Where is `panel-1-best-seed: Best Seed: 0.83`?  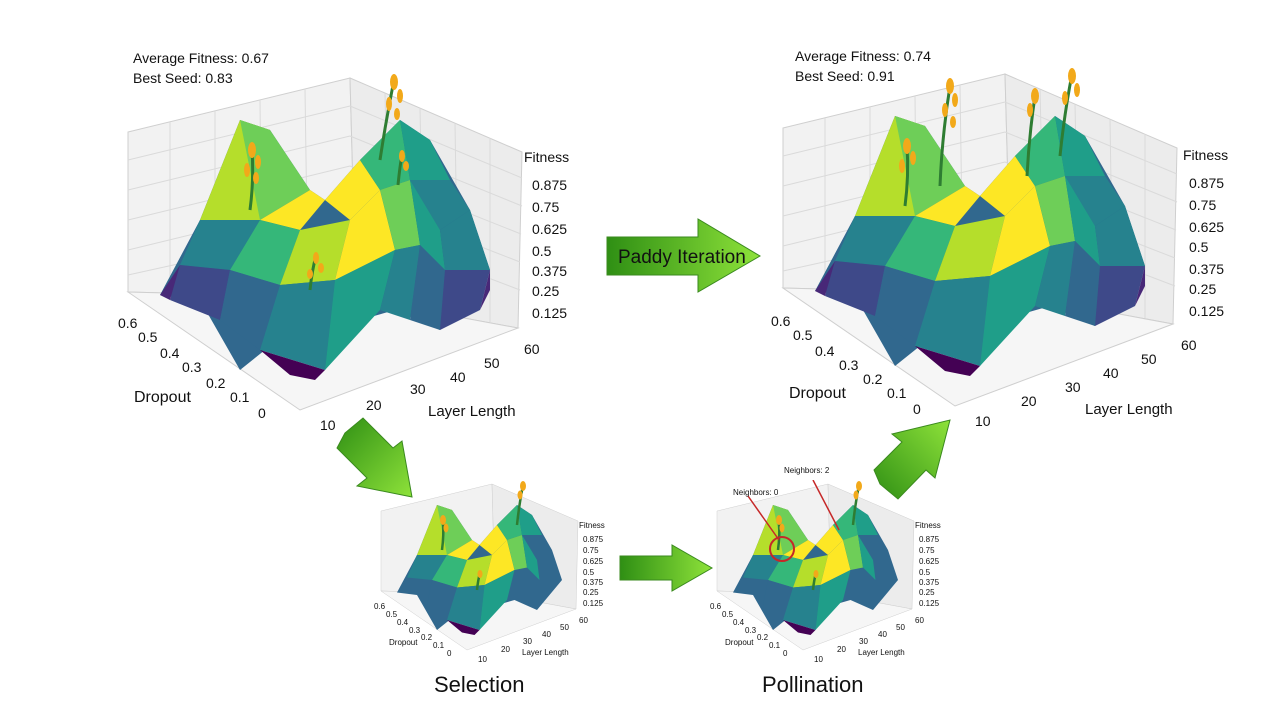
panel-1-best-seed: Best Seed: 0.83 is located at coordinates (183, 78).